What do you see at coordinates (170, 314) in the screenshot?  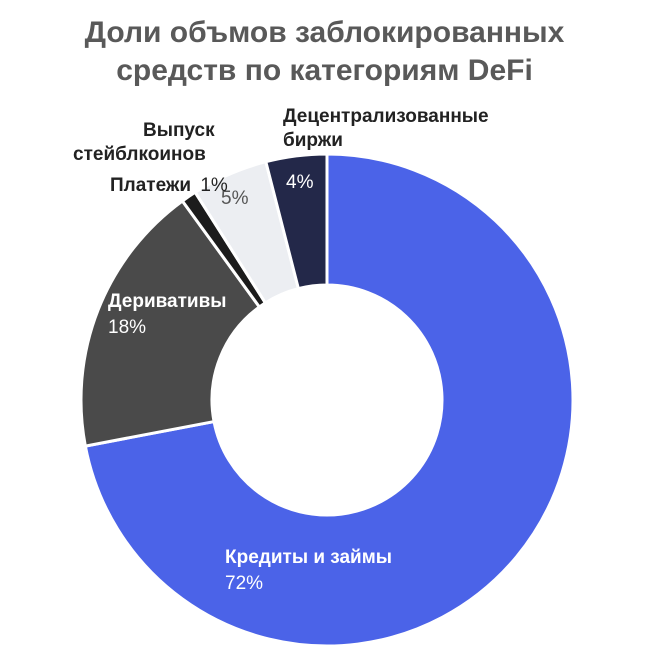 I see `label-derivatives: Деривативы 18%` at bounding box center [170, 314].